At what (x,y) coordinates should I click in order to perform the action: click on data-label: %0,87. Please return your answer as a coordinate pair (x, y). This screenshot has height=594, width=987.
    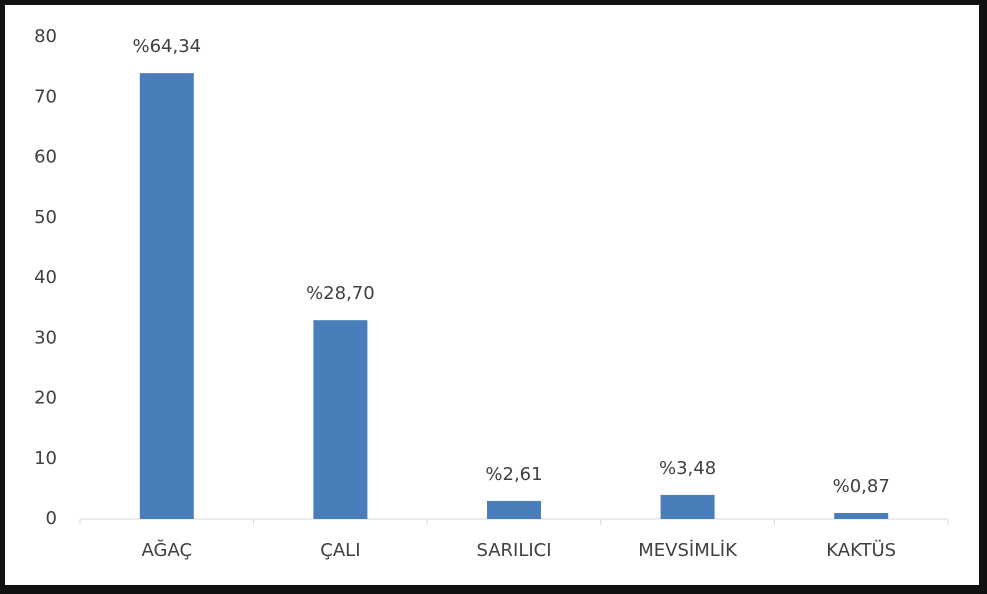
    Looking at the image, I should click on (861, 486).